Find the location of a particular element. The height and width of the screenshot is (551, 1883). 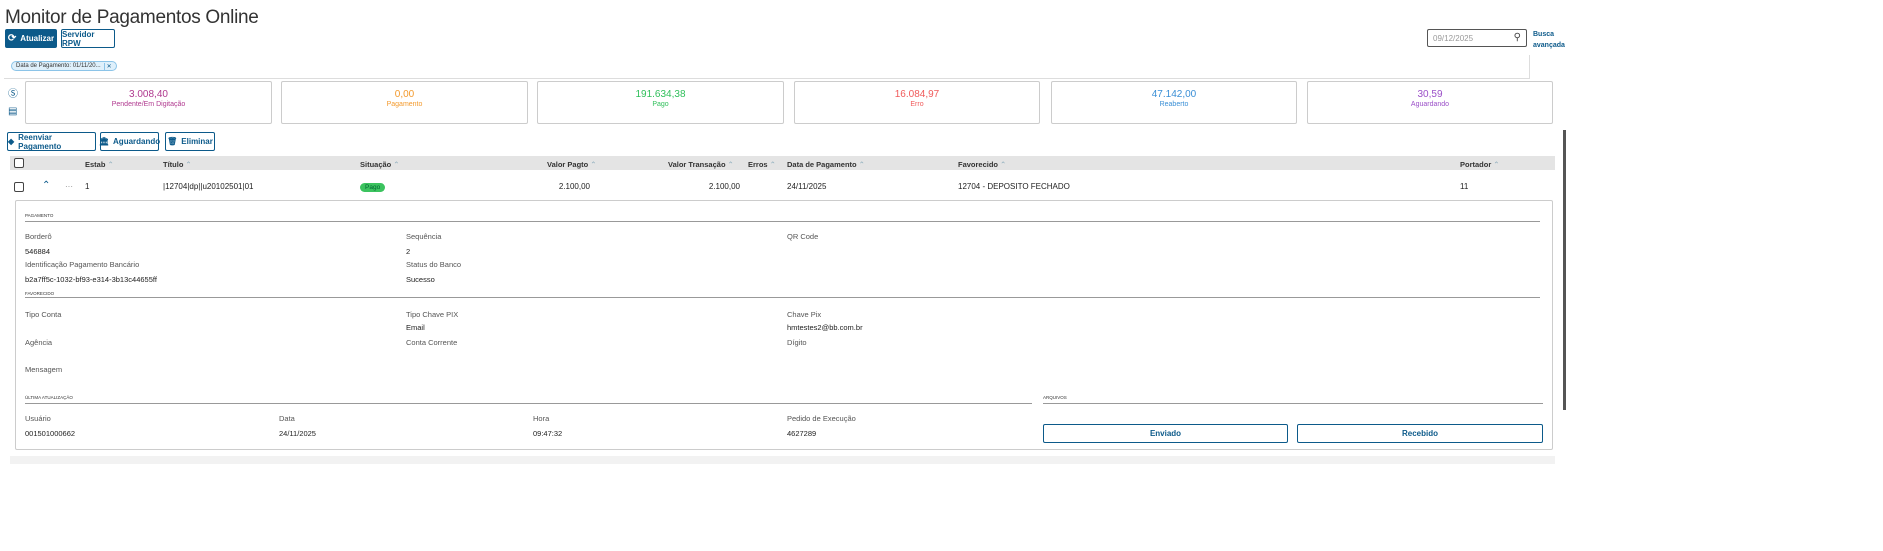

waiting-label: Aguardando is located at coordinates (137, 141).